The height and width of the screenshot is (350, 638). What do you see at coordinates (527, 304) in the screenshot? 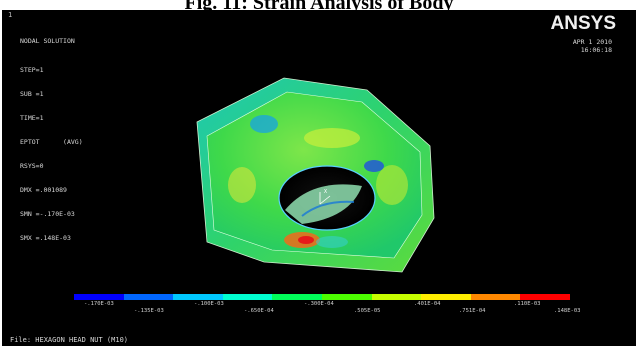
I see `legend-label: .110E-03` at bounding box center [527, 304].